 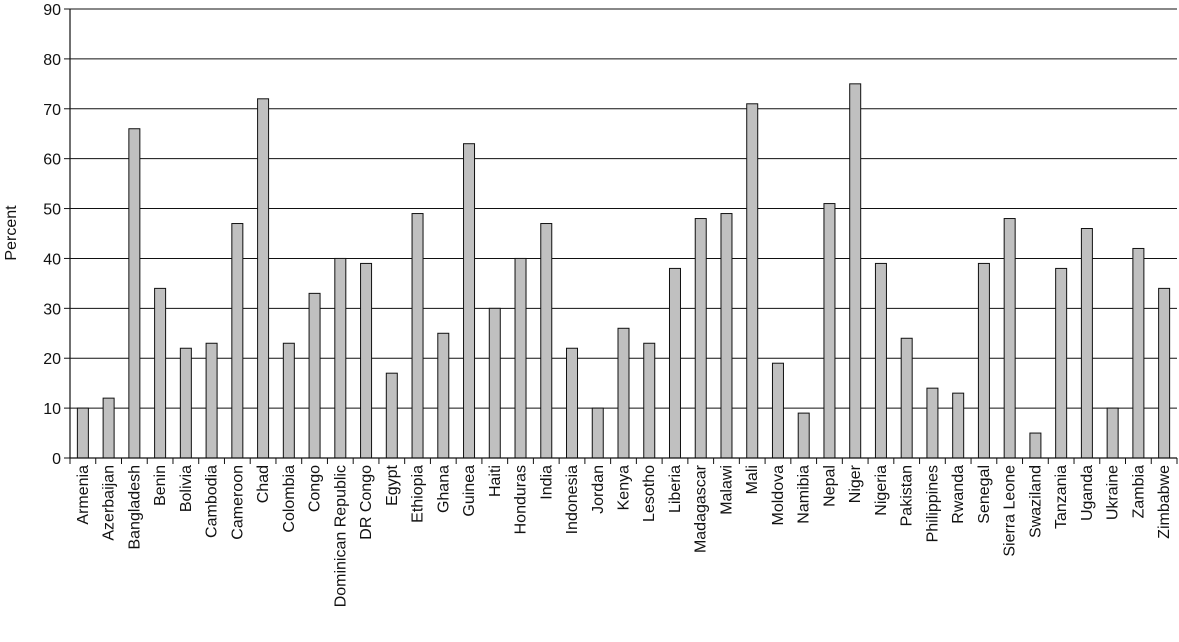 What do you see at coordinates (237, 502) in the screenshot?
I see `x-tick-label: Cameroon` at bounding box center [237, 502].